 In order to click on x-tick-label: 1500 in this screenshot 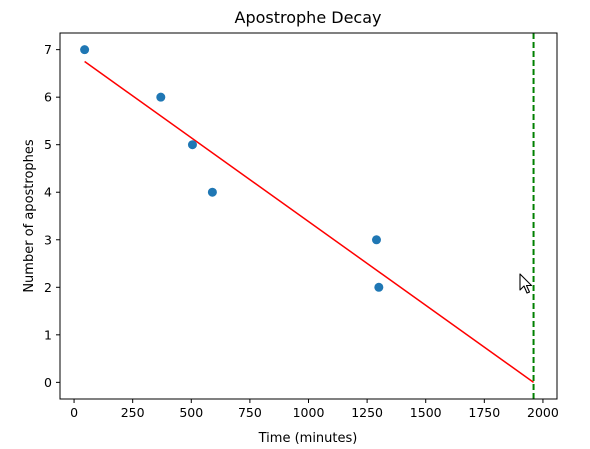, I will do `click(426, 412)`.